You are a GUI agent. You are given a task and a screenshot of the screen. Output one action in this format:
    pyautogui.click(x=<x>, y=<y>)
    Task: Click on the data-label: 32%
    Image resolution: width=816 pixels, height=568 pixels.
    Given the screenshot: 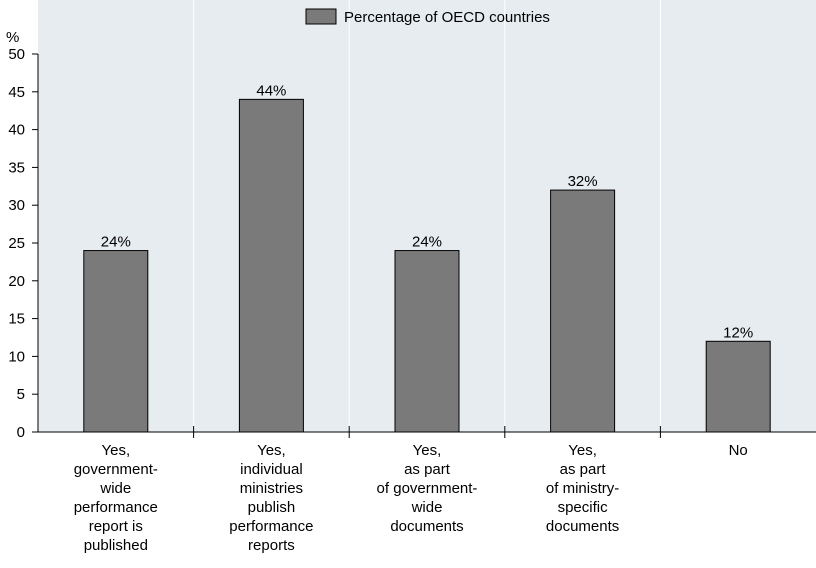 What is the action you would take?
    pyautogui.click(x=583, y=181)
    